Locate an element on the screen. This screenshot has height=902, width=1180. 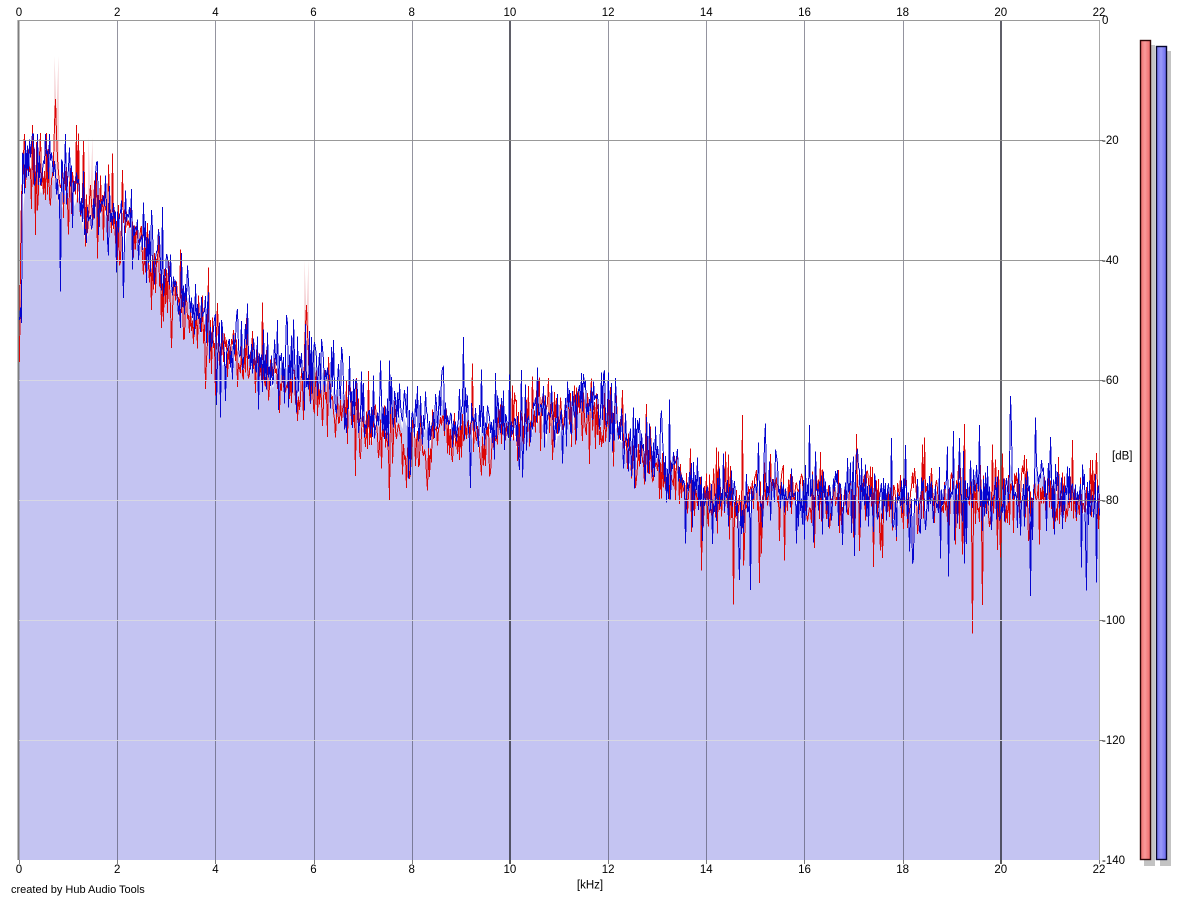
svg-text: -20 is located at coordinates (1110, 141).